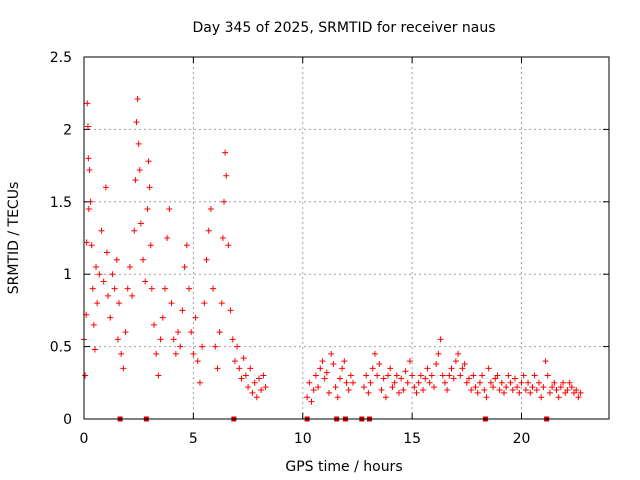 The height and width of the screenshot is (480, 640). I want to click on x-tick-label: 15, so click(412, 439).